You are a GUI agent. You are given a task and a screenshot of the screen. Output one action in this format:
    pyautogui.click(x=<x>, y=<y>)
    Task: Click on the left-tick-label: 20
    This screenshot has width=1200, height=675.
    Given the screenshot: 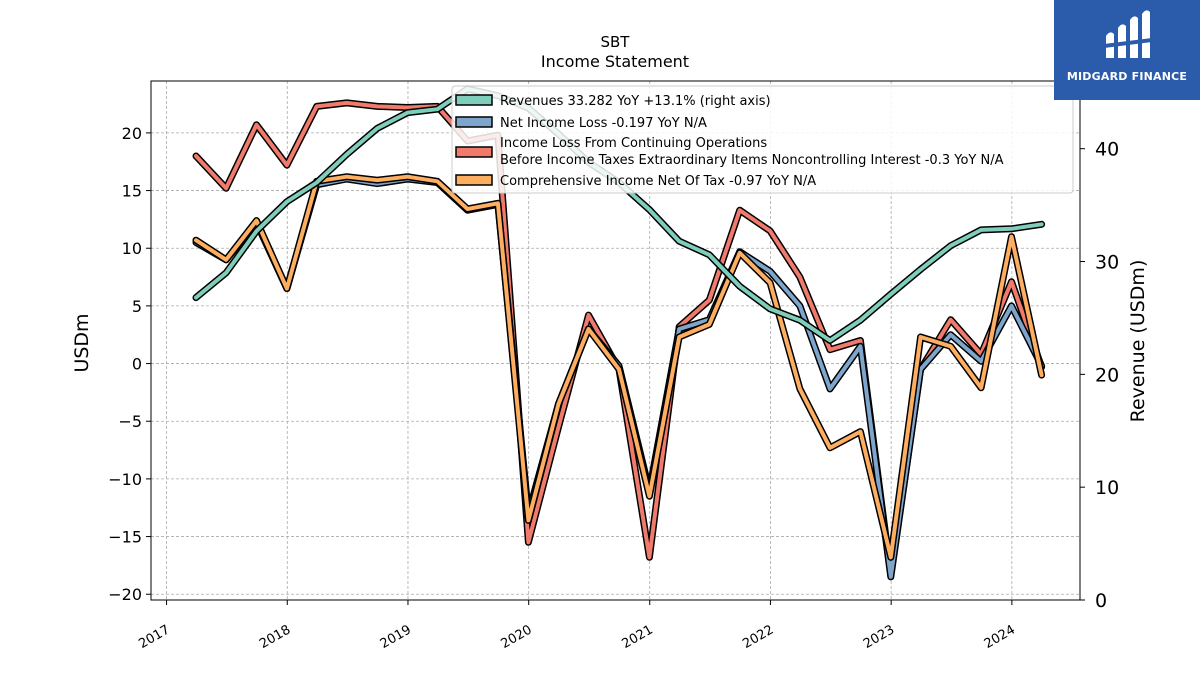 What is the action you would take?
    pyautogui.click(x=132, y=133)
    